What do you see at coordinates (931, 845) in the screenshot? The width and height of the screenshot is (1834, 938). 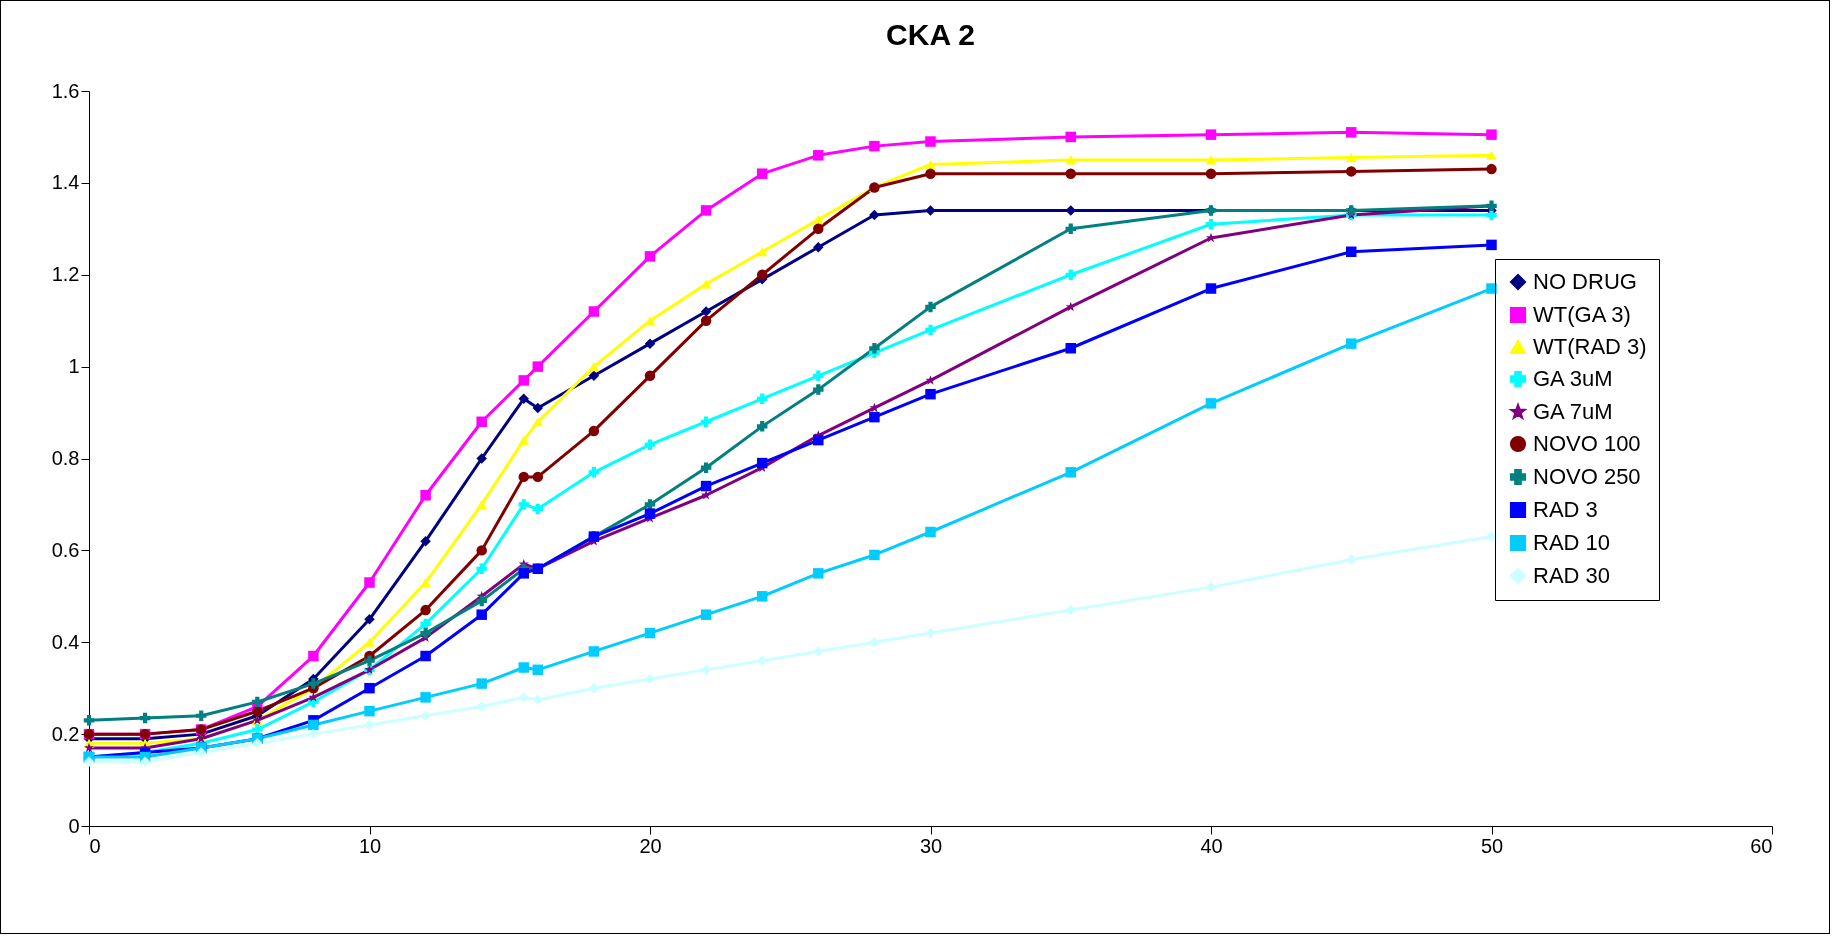 I see `x-tick-label: 30` at bounding box center [931, 845].